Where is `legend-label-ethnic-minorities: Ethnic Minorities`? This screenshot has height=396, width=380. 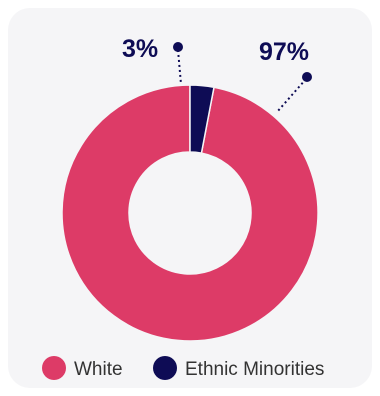 legend-label-ethnic-minorities: Ethnic Minorities is located at coordinates (254, 369).